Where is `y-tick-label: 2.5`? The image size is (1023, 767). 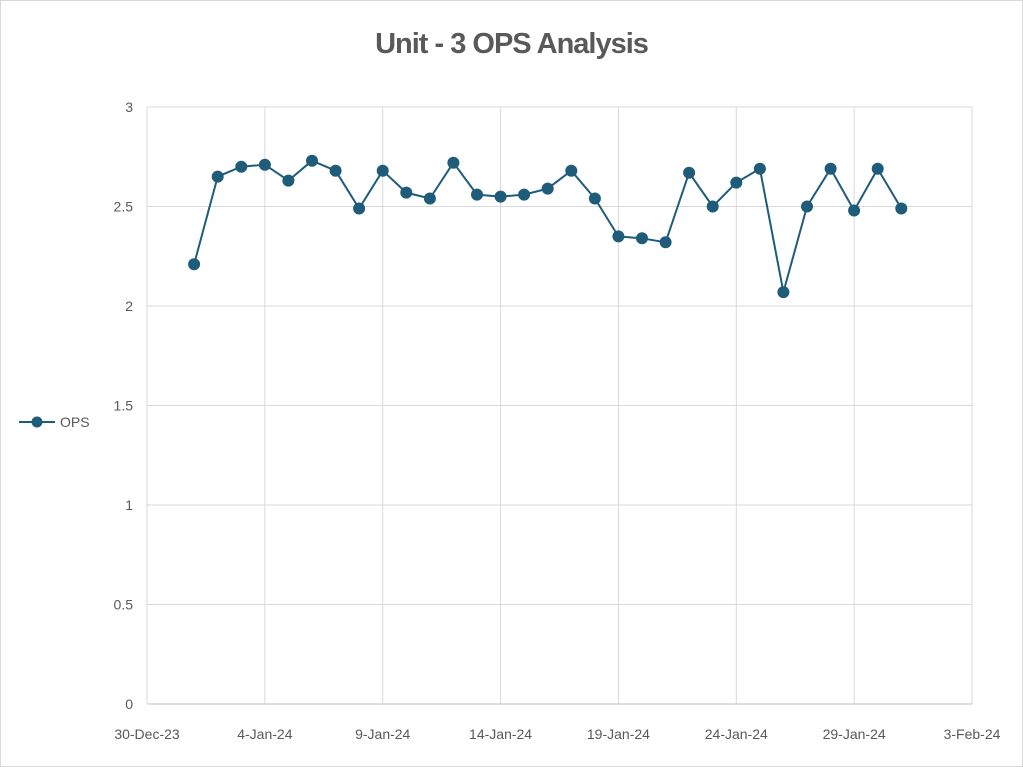
y-tick-label: 2.5 is located at coordinates (124, 207).